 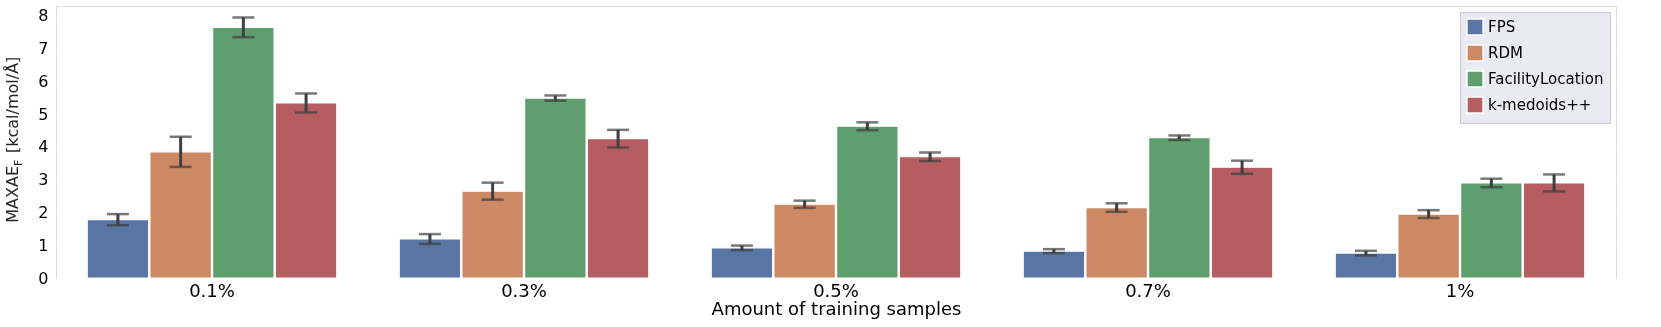 What do you see at coordinates (43, 245) in the screenshot?
I see `y-tick-label: 1` at bounding box center [43, 245].